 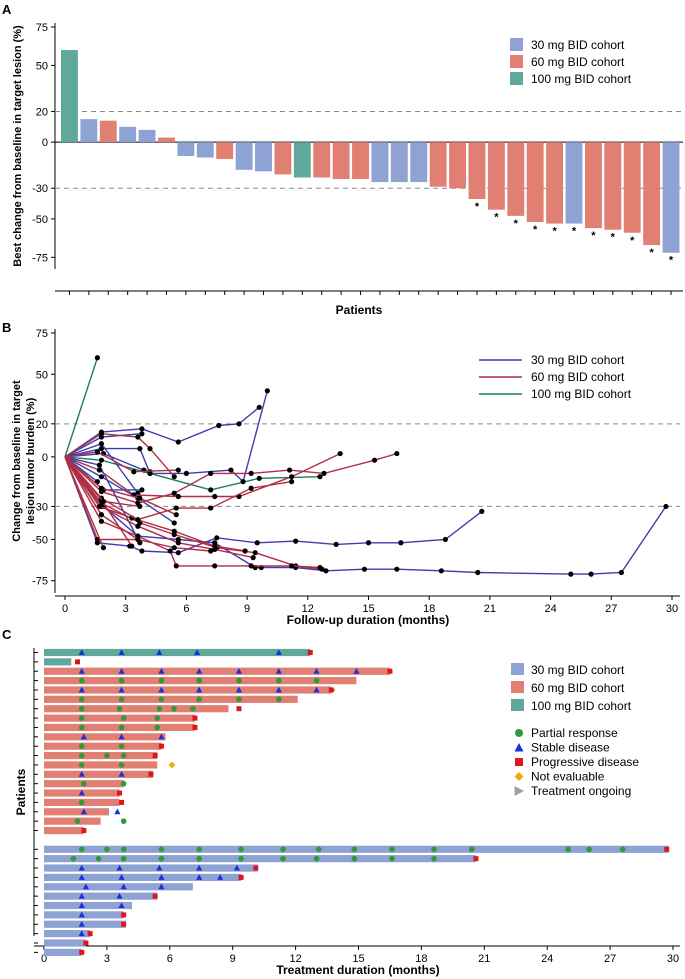 What do you see at coordinates (233, 959) in the screenshot?
I see `x-tick-label: 9` at bounding box center [233, 959].